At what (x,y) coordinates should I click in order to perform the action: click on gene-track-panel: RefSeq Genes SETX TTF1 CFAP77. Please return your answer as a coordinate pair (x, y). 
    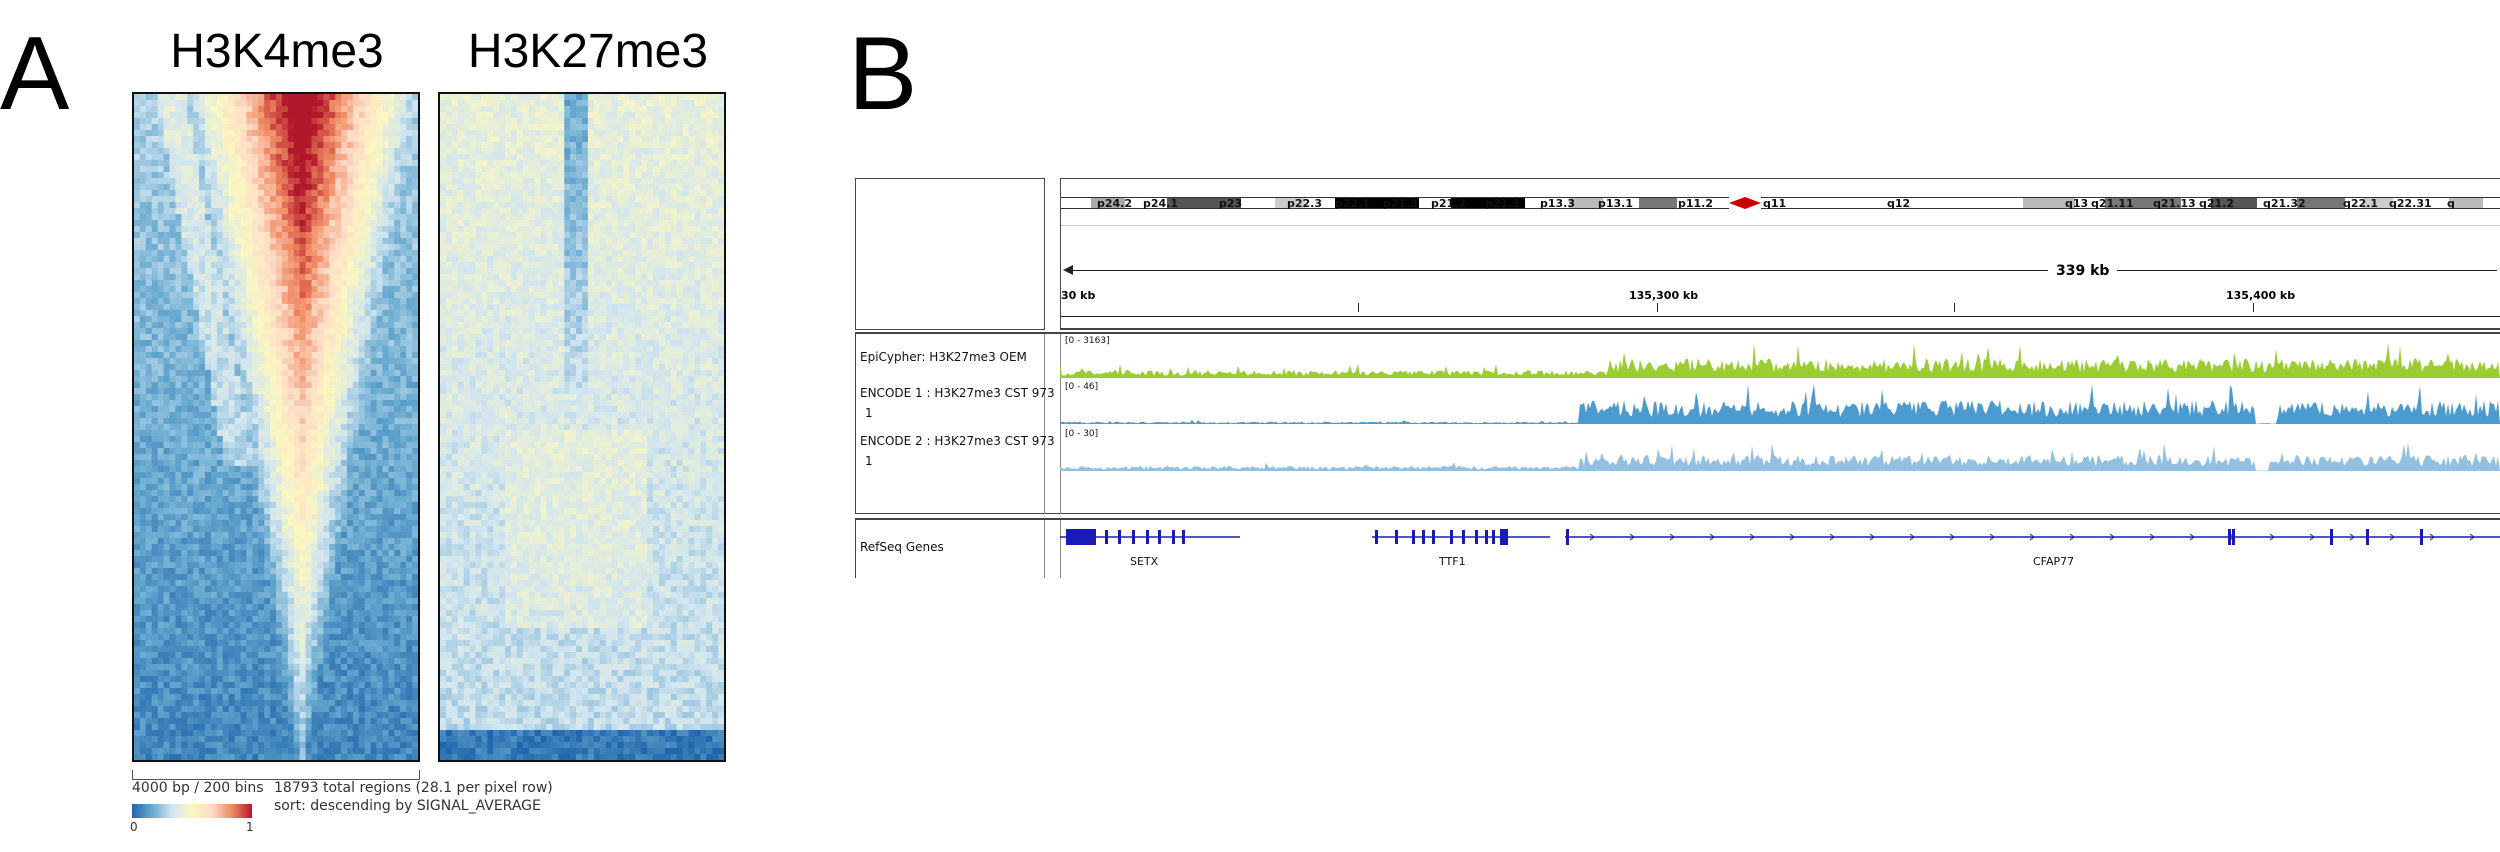
    Looking at the image, I should click on (1677, 548).